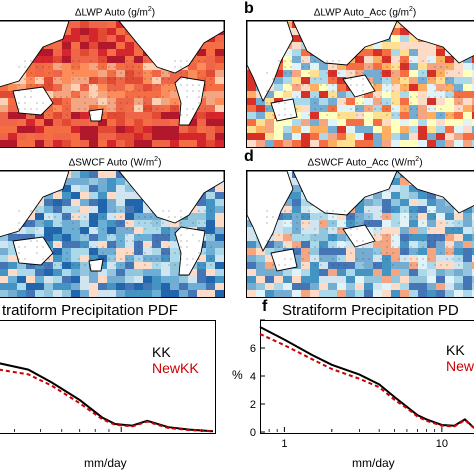  I want to click on map-b, so click(360, 84).